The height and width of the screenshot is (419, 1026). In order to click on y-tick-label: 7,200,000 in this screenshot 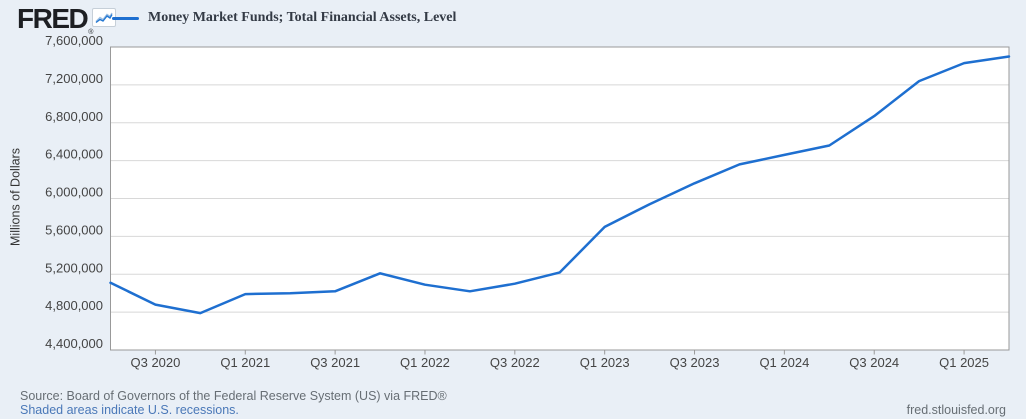, I will do `click(74, 78)`.